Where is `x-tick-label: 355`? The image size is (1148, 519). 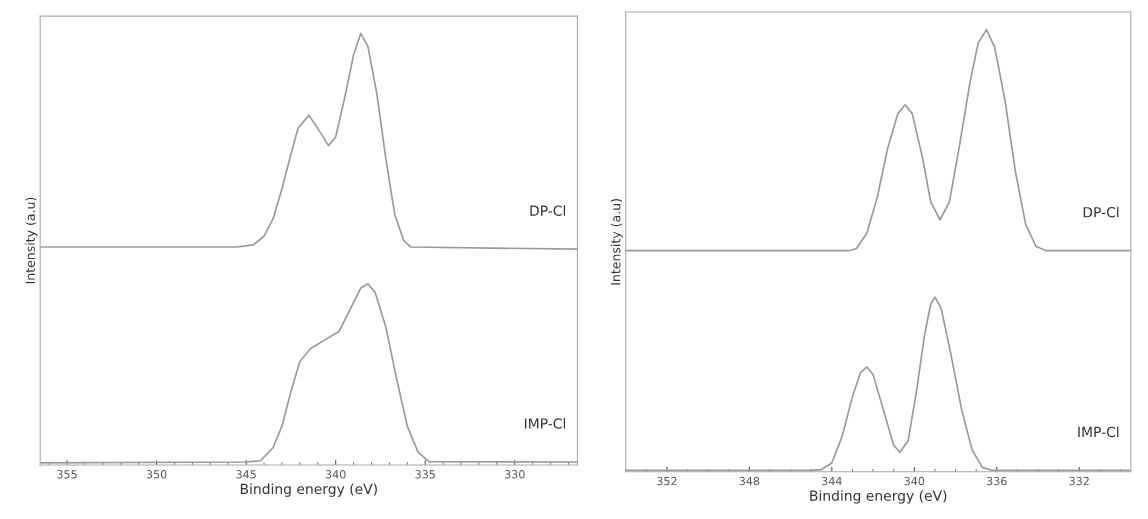
x-tick-label: 355 is located at coordinates (67, 474).